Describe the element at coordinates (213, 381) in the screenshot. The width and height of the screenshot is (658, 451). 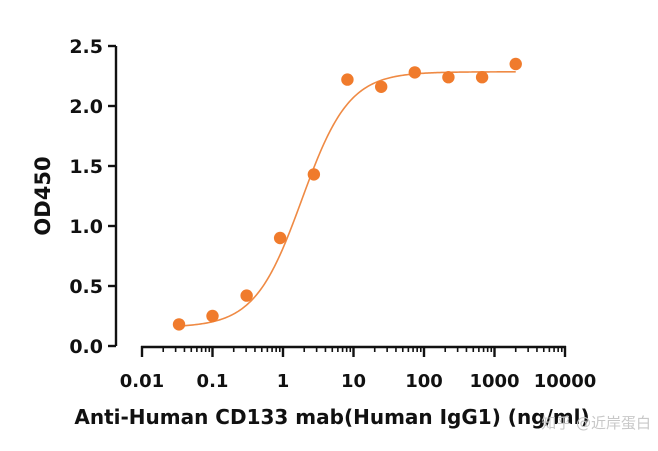
I see `x-tick-label: 0.1` at that location.